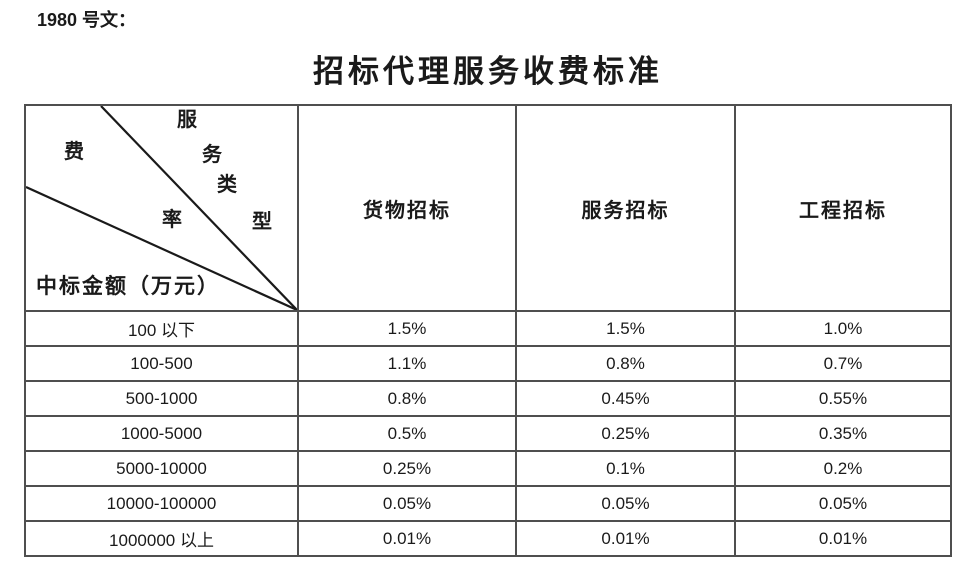 This screenshot has width=976, height=581. I want to click on corner-fee-rate-char: 费, so click(74, 152).